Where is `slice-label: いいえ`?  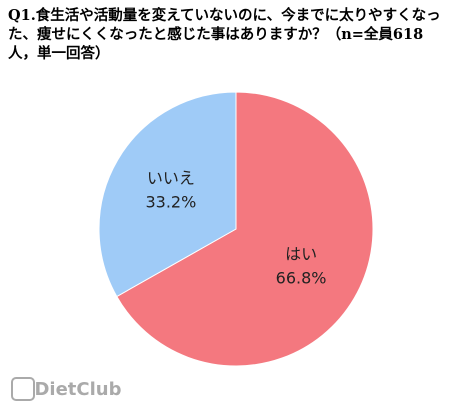 slice-label: いいえ is located at coordinates (171, 178).